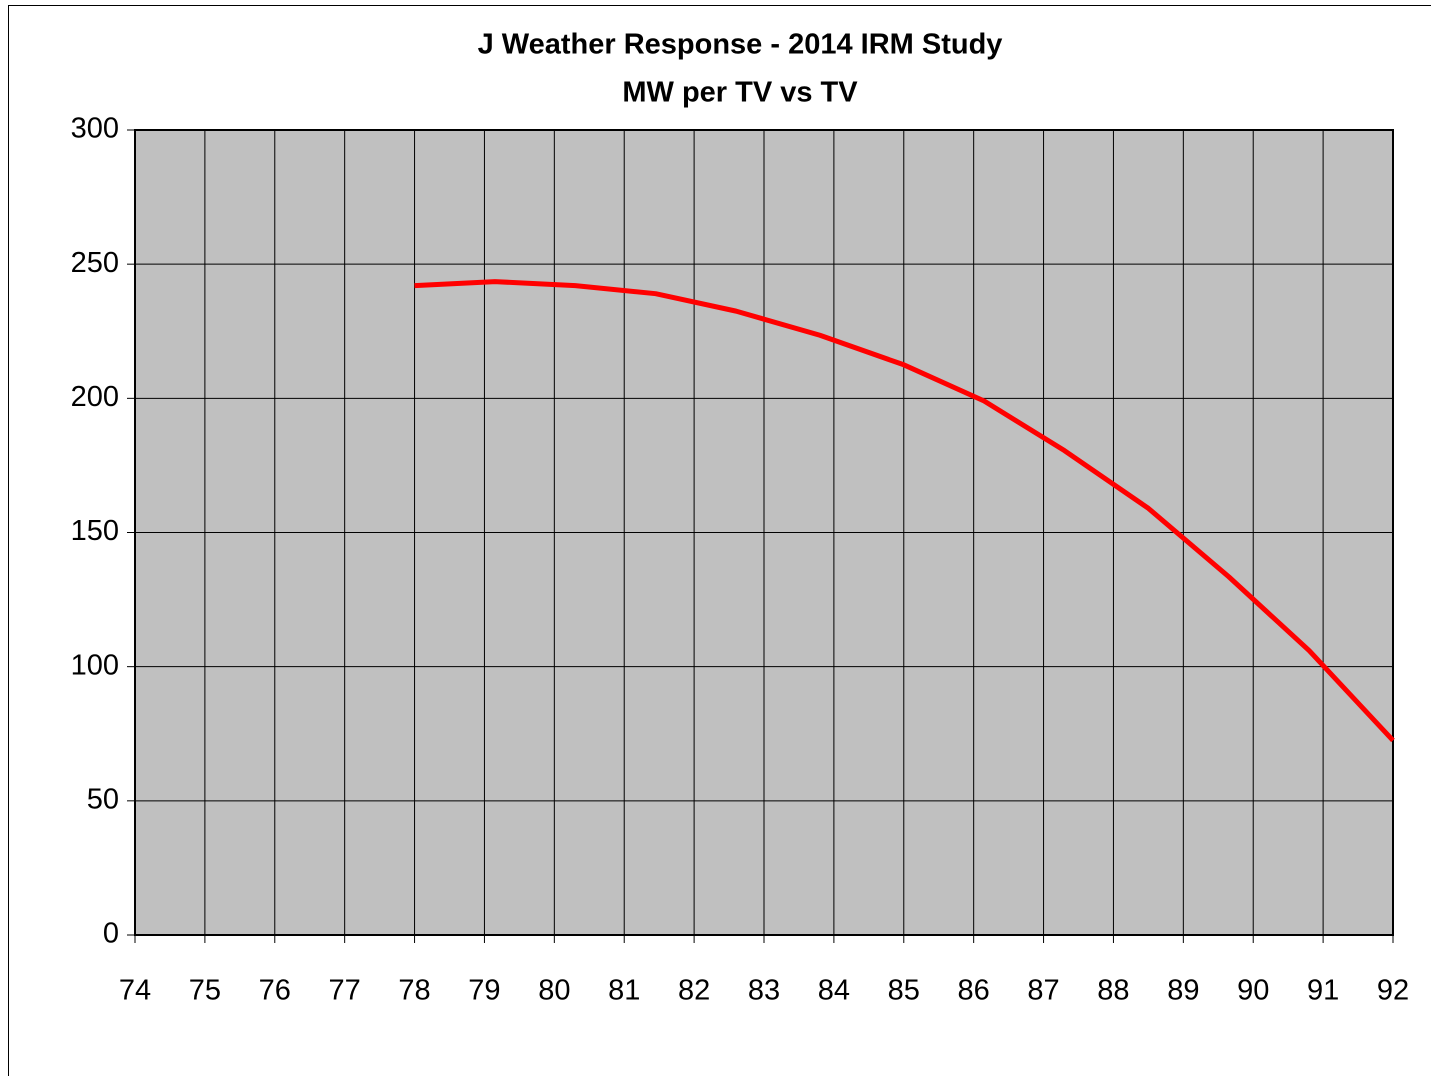 The width and height of the screenshot is (1431, 1081). What do you see at coordinates (764, 991) in the screenshot?
I see `x-tick-label: 83` at bounding box center [764, 991].